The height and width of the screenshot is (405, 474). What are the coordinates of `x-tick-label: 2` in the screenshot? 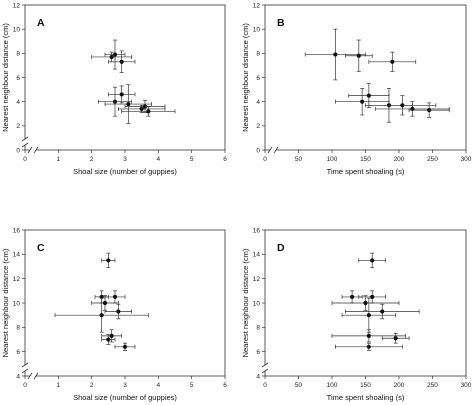 It's located at (92, 159).